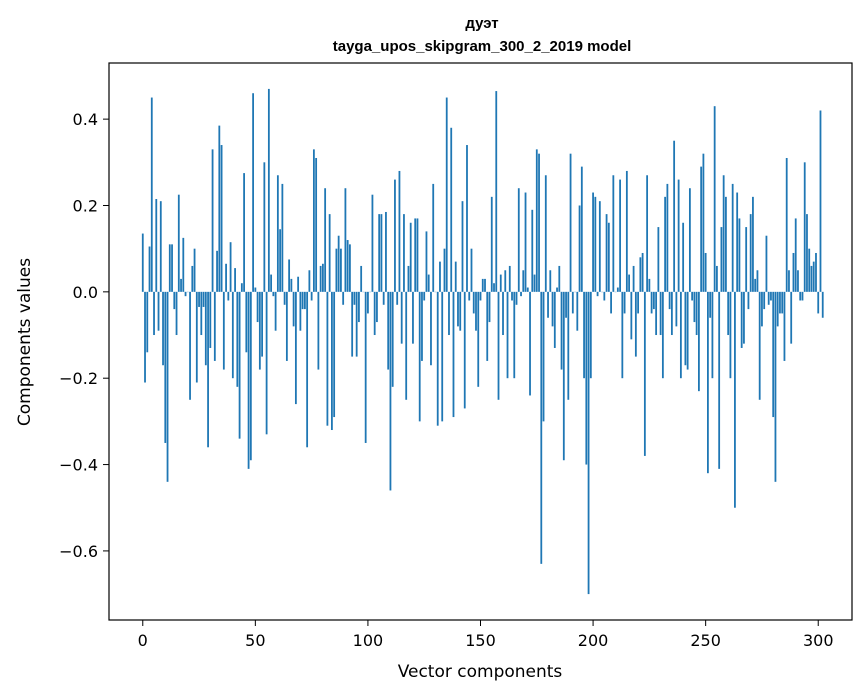  What do you see at coordinates (486, 635) in the screenshot?
I see `x-axis-ticks: 0 50 100 150 200 250 300` at bounding box center [486, 635].